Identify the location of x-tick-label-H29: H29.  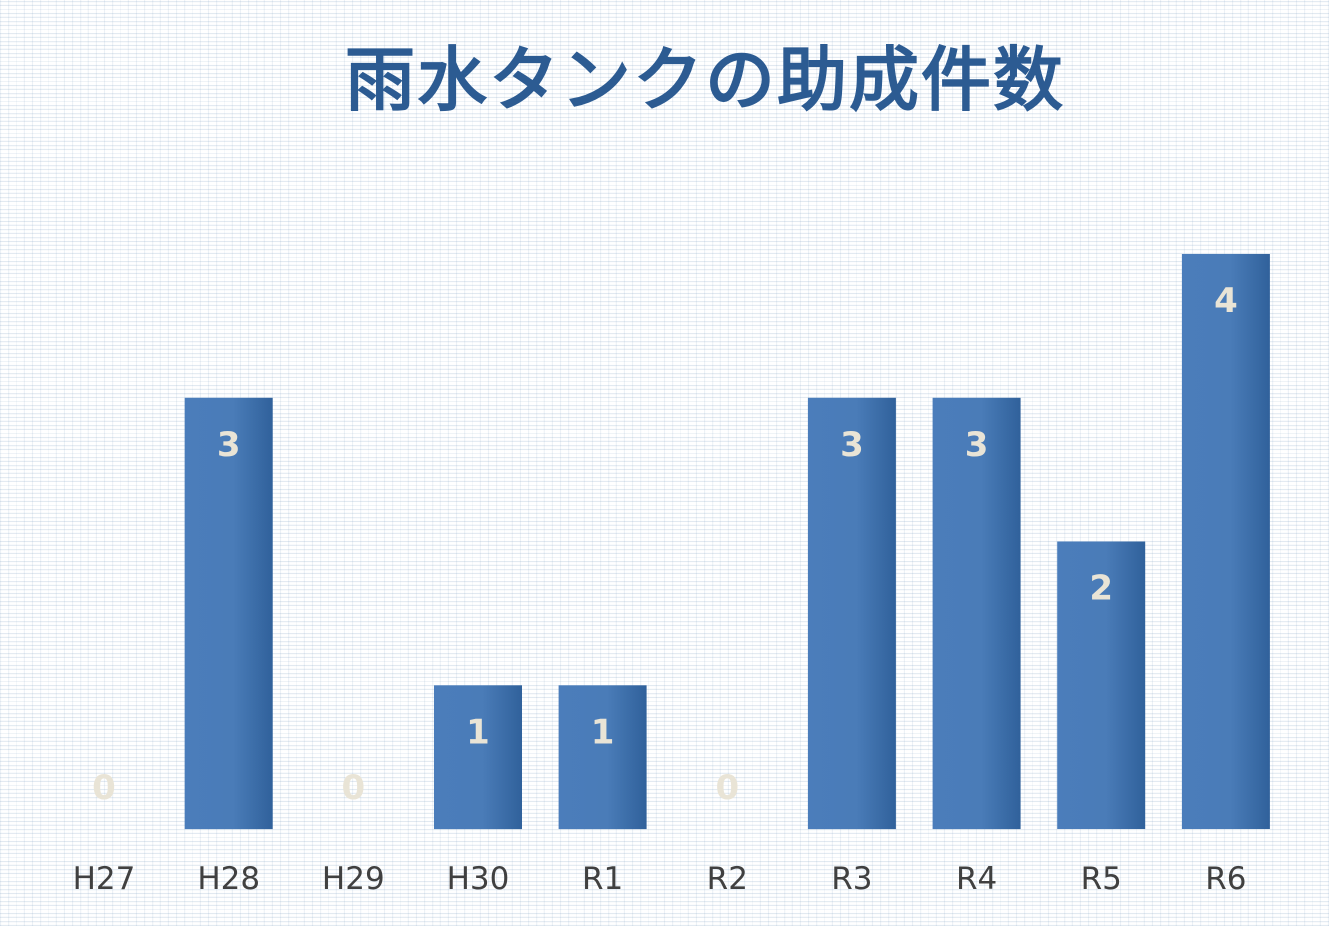
(353, 879).